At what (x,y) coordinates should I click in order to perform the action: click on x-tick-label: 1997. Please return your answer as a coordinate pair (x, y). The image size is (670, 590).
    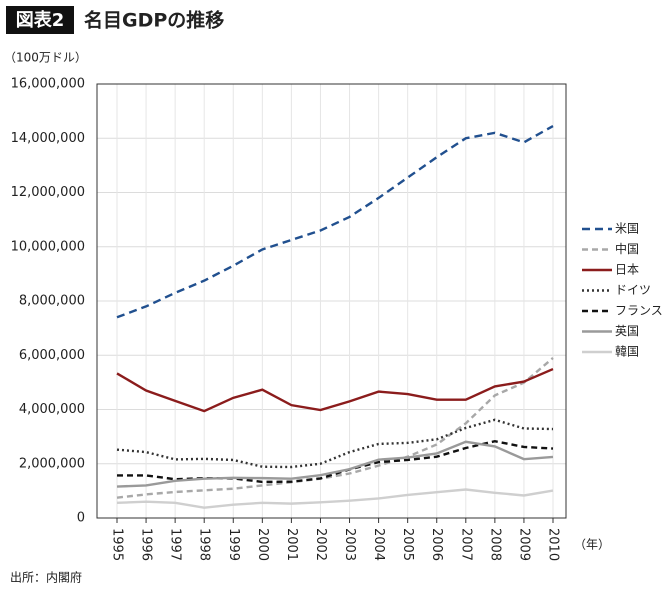
    Looking at the image, I should click on (175, 544).